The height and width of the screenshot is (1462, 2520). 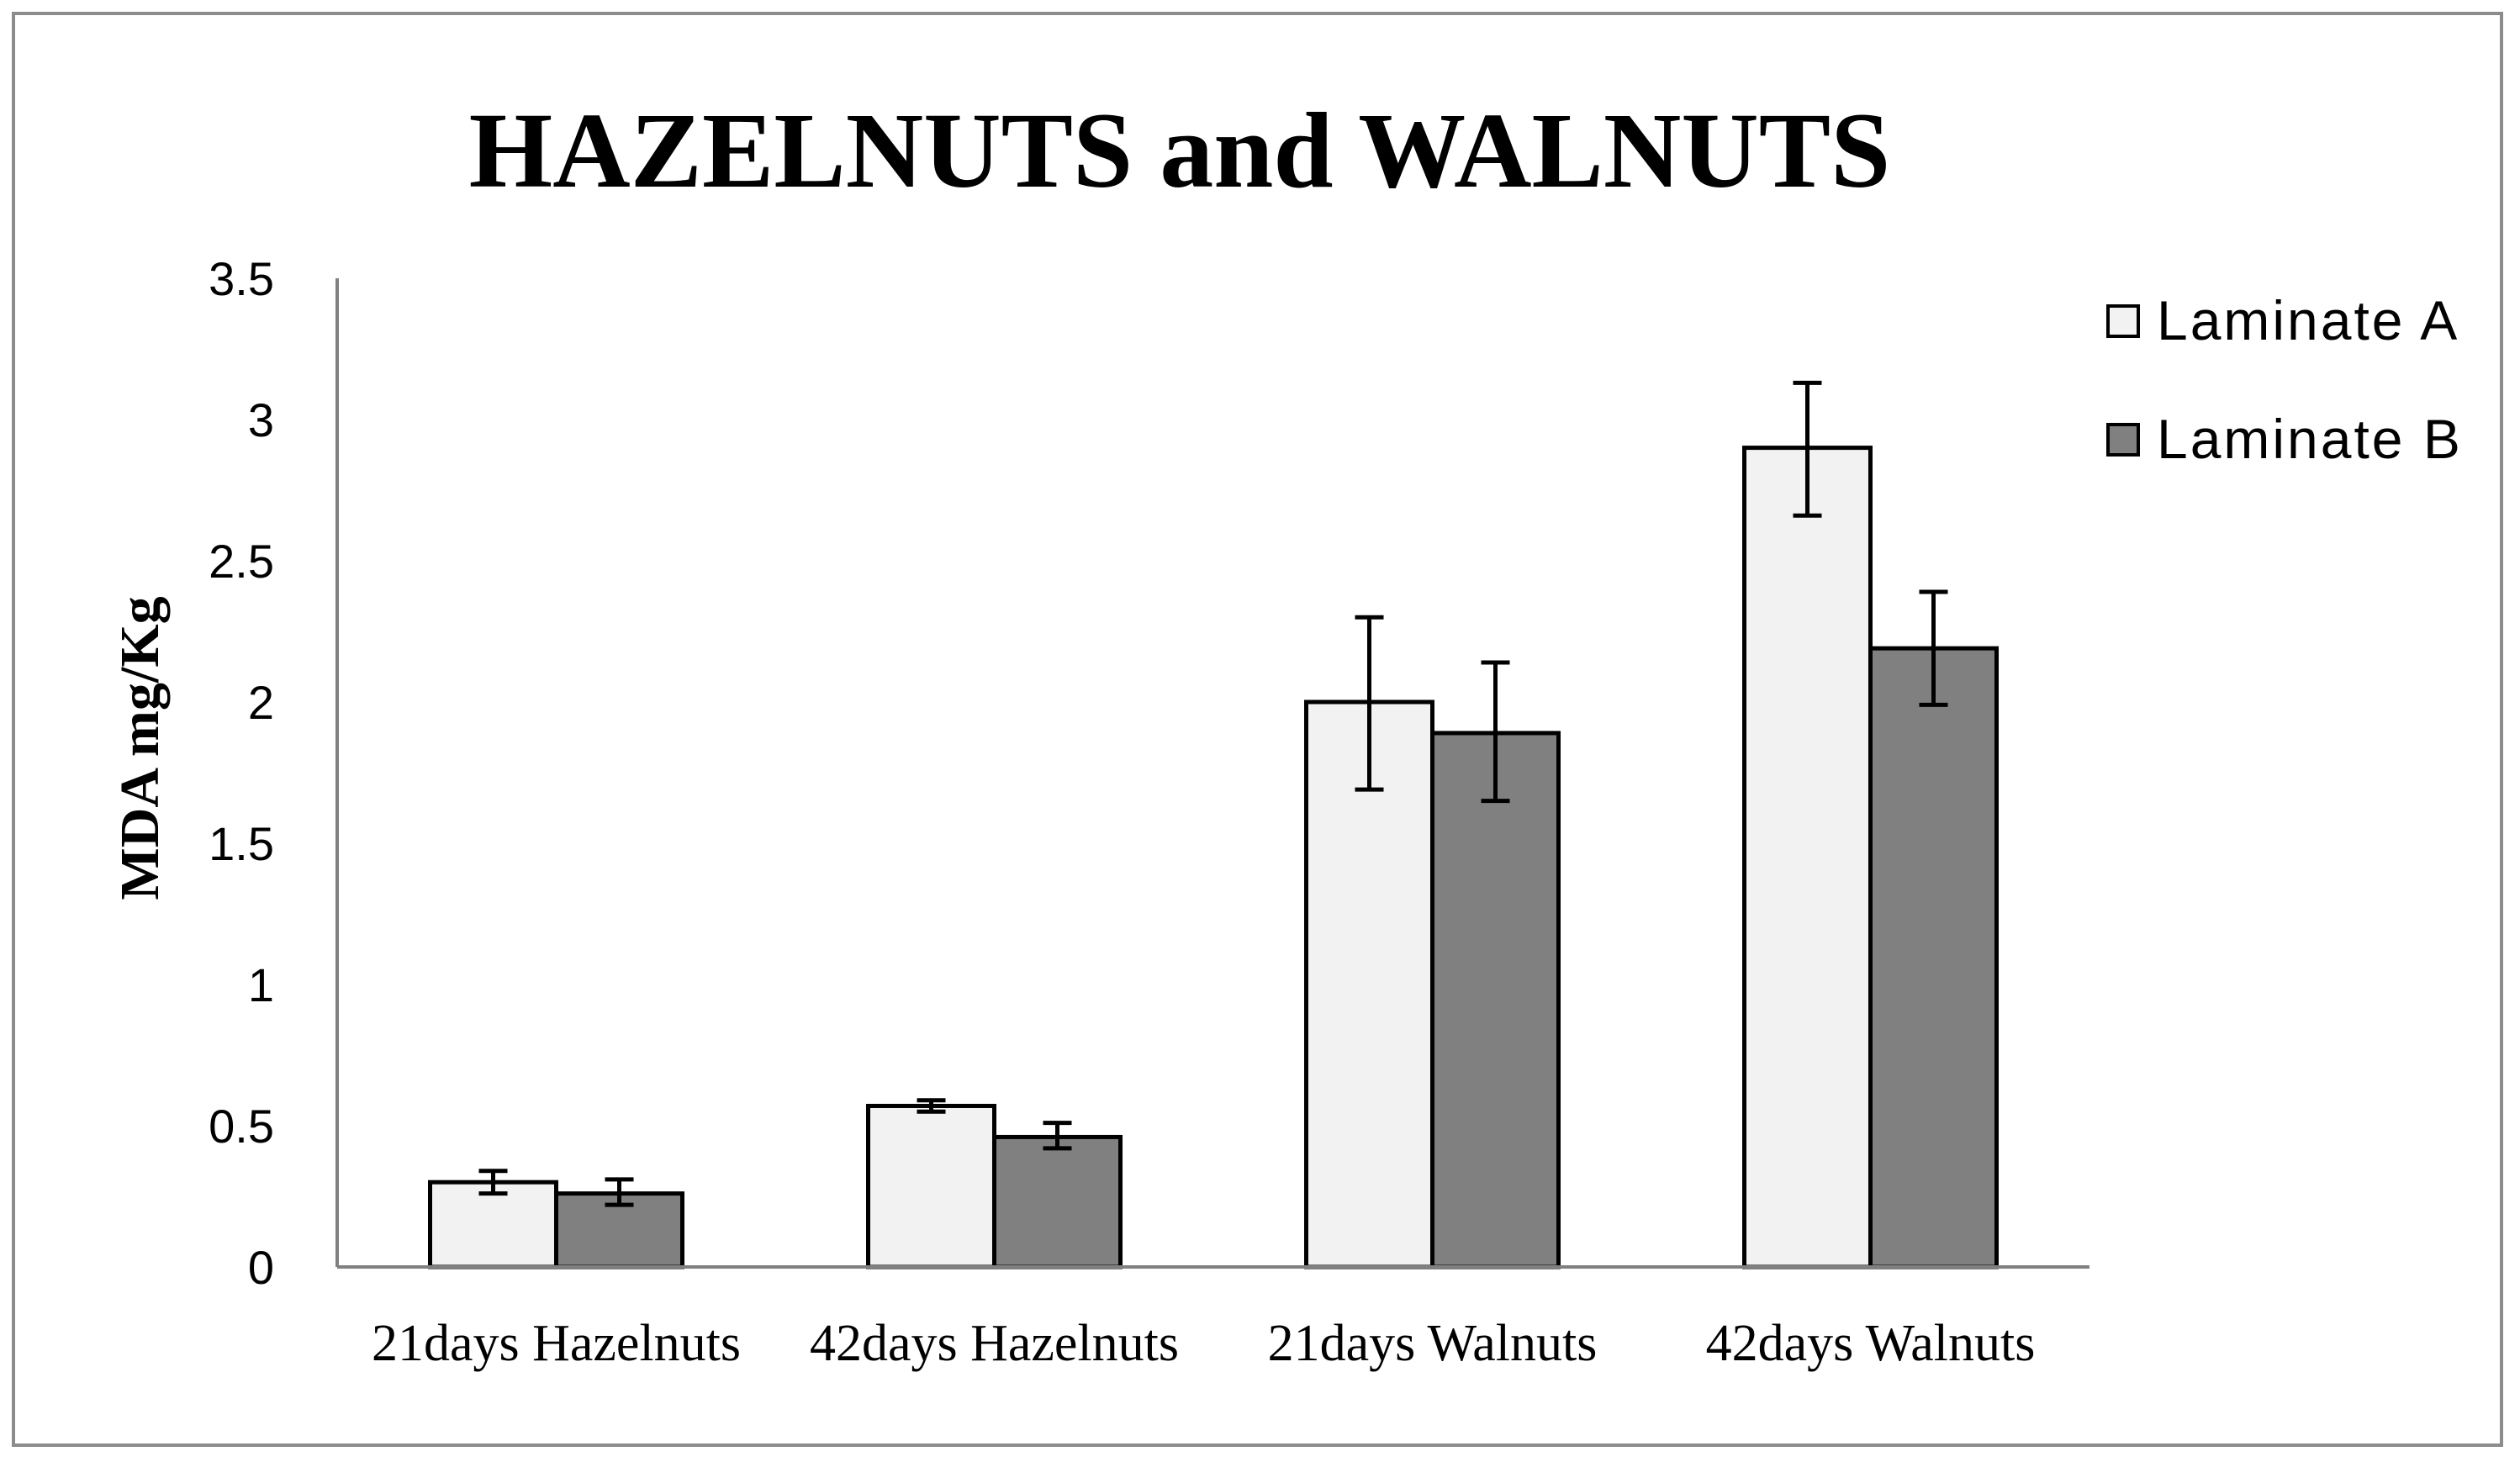 What do you see at coordinates (261, 703) in the screenshot?
I see `y-tick-label: 2` at bounding box center [261, 703].